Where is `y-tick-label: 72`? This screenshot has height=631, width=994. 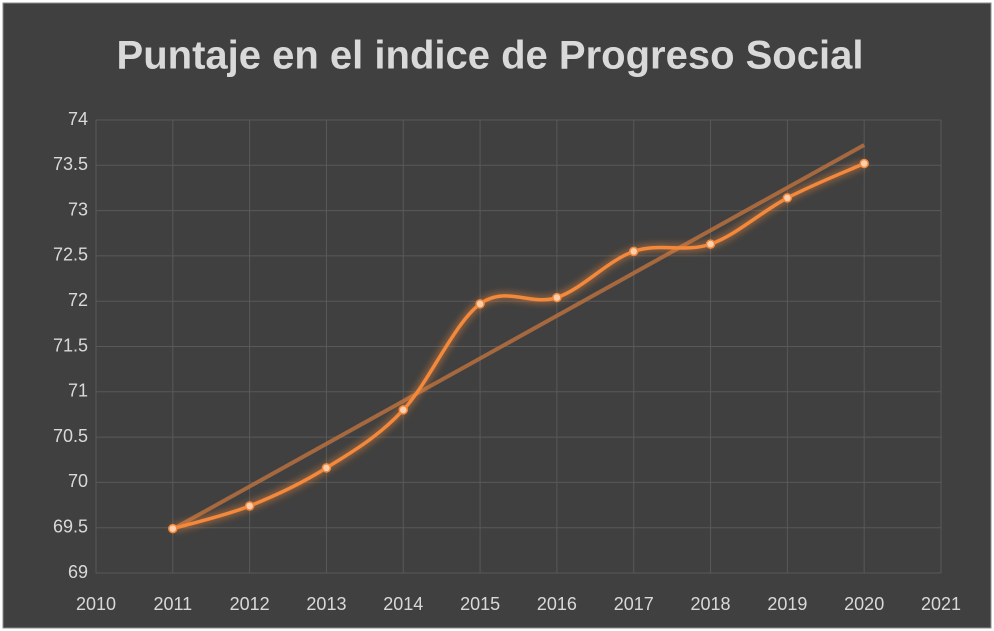 y-tick-label: 72 is located at coordinates (78, 300).